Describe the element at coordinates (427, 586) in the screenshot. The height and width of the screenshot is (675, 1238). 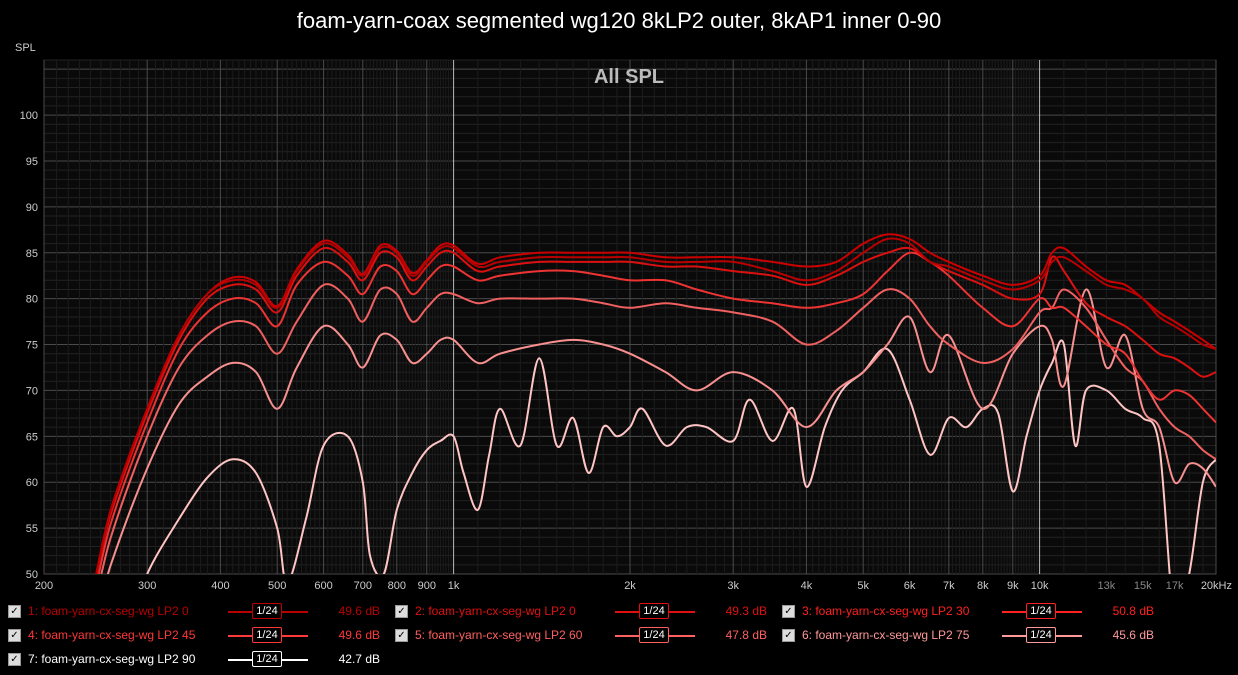
I see `x-tick-label: 900` at that location.